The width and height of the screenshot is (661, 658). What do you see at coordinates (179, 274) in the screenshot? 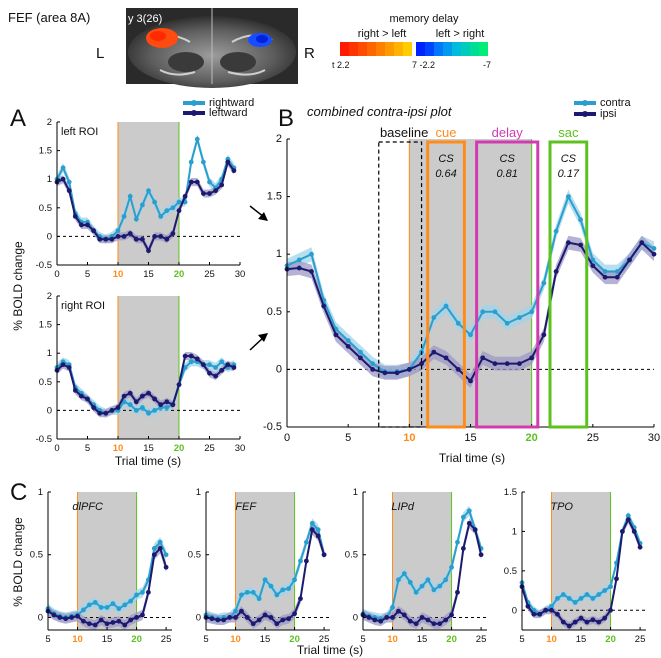
I see `x-tick-label: 20` at bounding box center [179, 274].